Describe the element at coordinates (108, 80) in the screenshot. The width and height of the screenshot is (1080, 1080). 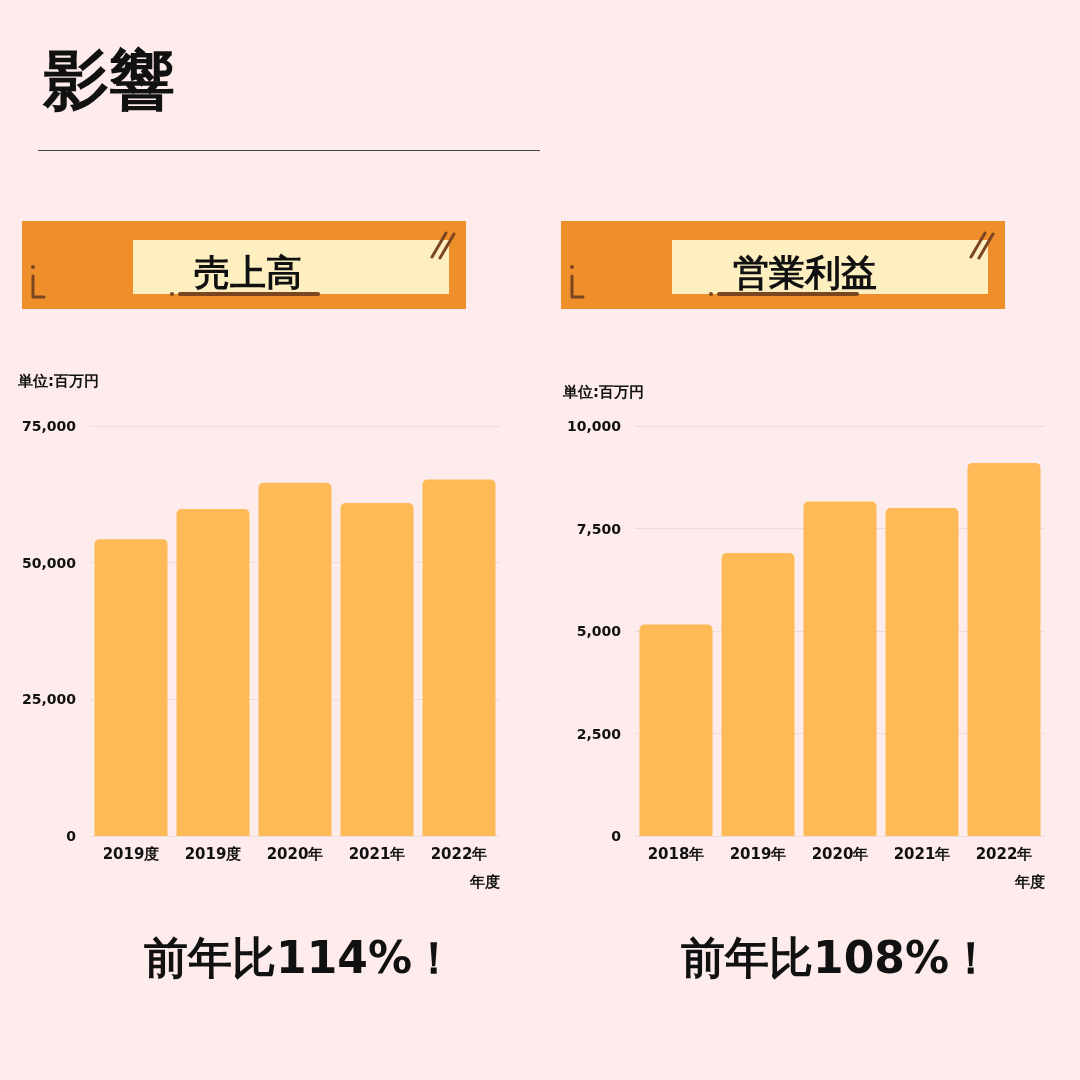
I see `text: 影響` at that location.